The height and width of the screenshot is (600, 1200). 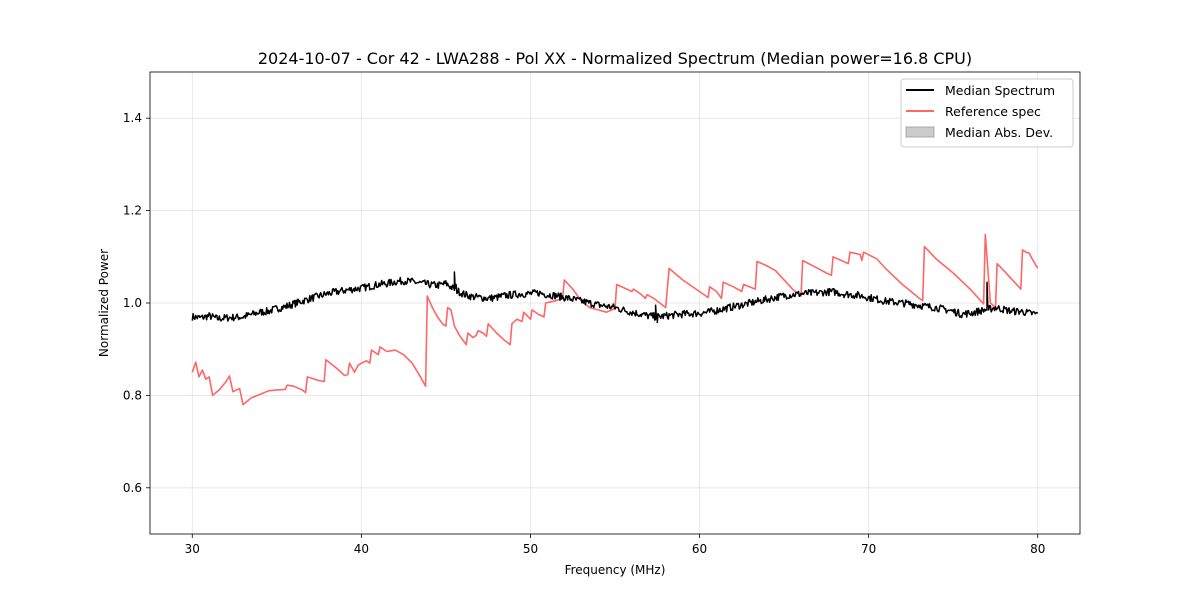 I want to click on x-tick-label: 60, so click(x=699, y=549).